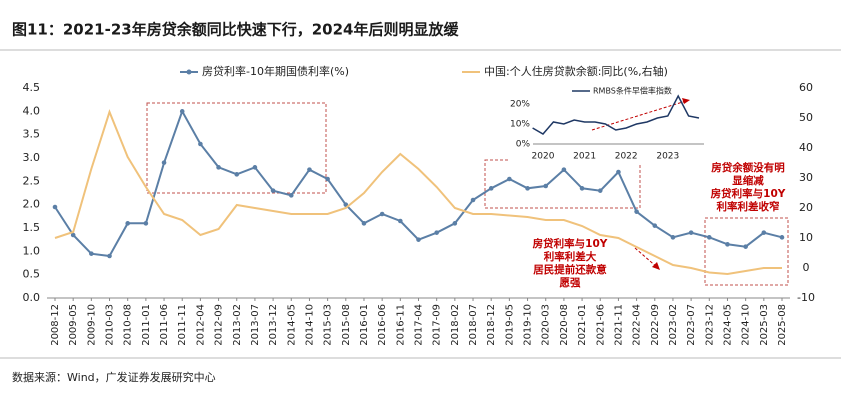  Describe the element at coordinates (455, 325) in the screenshot. I see `x-tick-label: 2018-02` at that location.